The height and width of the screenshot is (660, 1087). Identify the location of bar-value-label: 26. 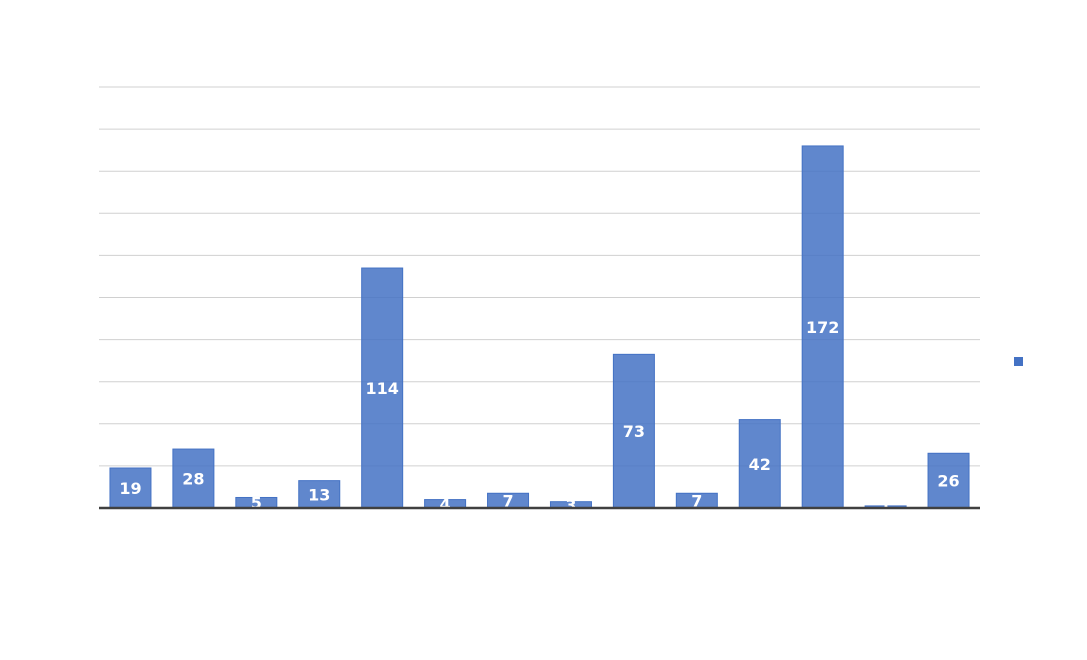
(948, 481).